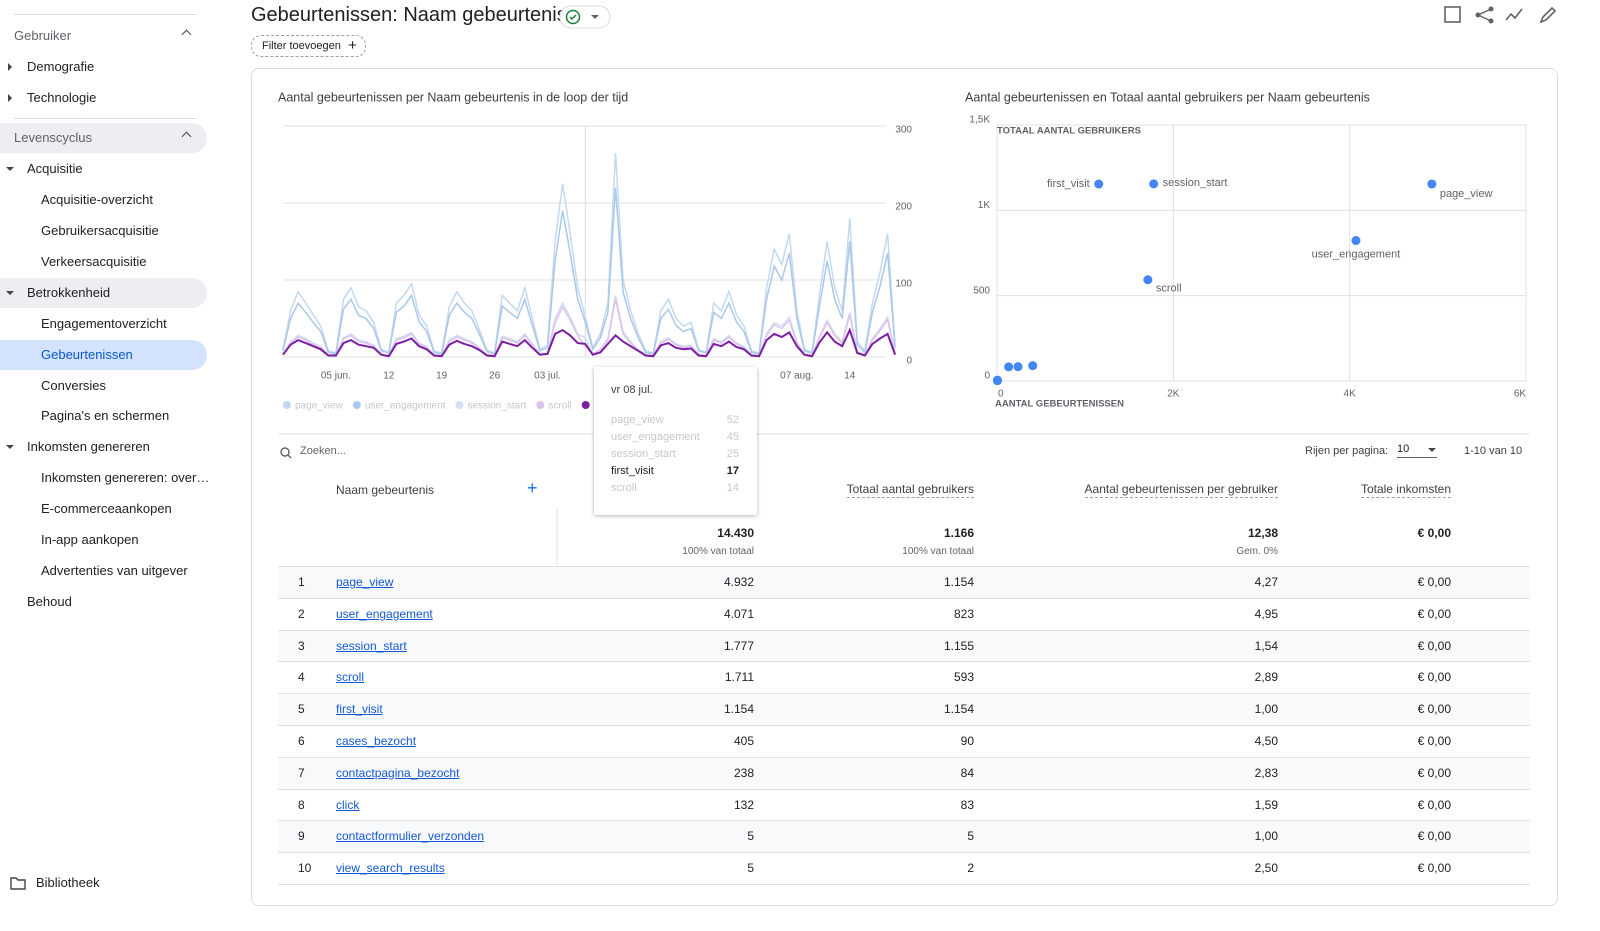 This screenshot has height=931, width=1600. What do you see at coordinates (301, 741) in the screenshot?
I see `row-index: 6` at bounding box center [301, 741].